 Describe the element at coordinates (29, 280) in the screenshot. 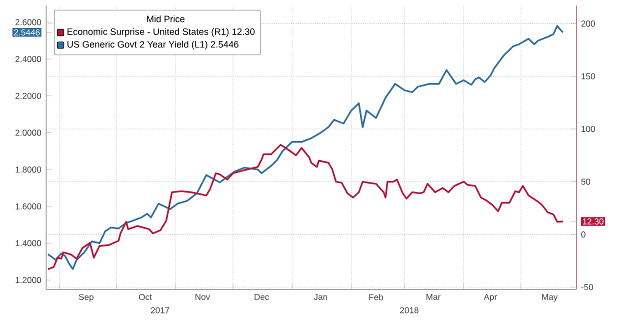

I see `y-tick-label: 1.2000` at that location.